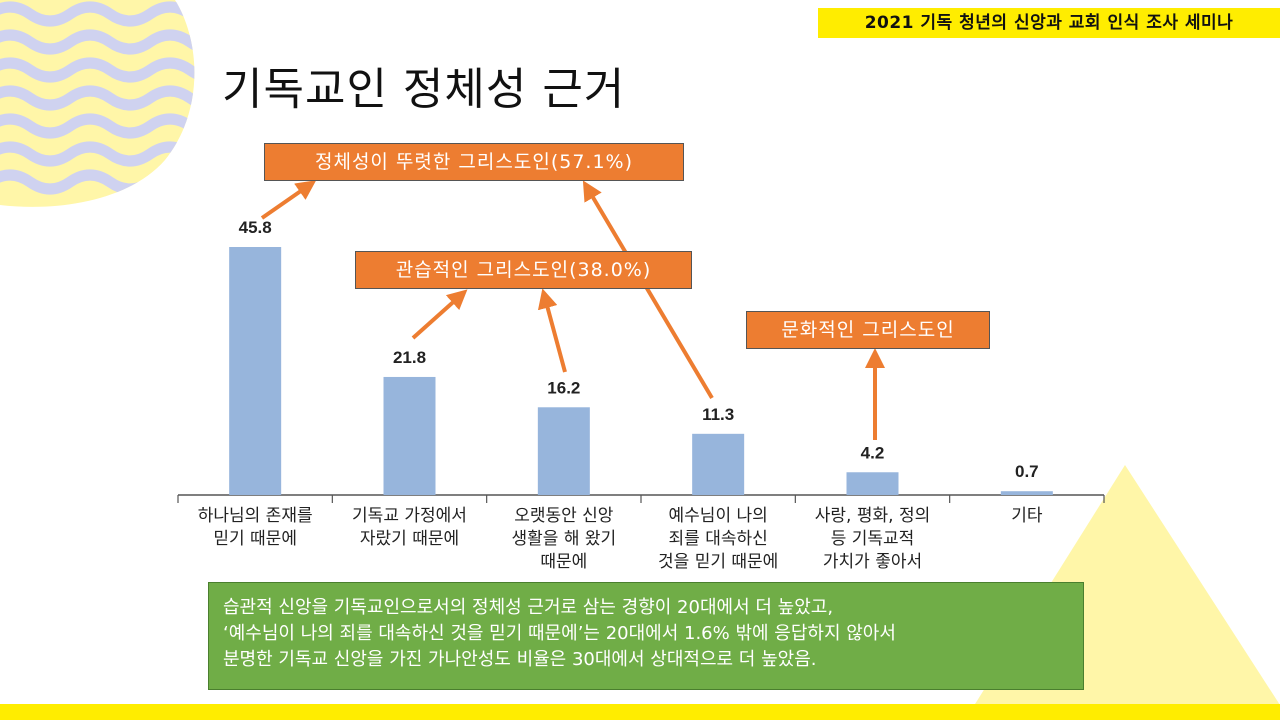  Describe the element at coordinates (523, 270) in the screenshot. I see `callout-habitual: 관습적인 그리스도인(38.0%)` at that location.